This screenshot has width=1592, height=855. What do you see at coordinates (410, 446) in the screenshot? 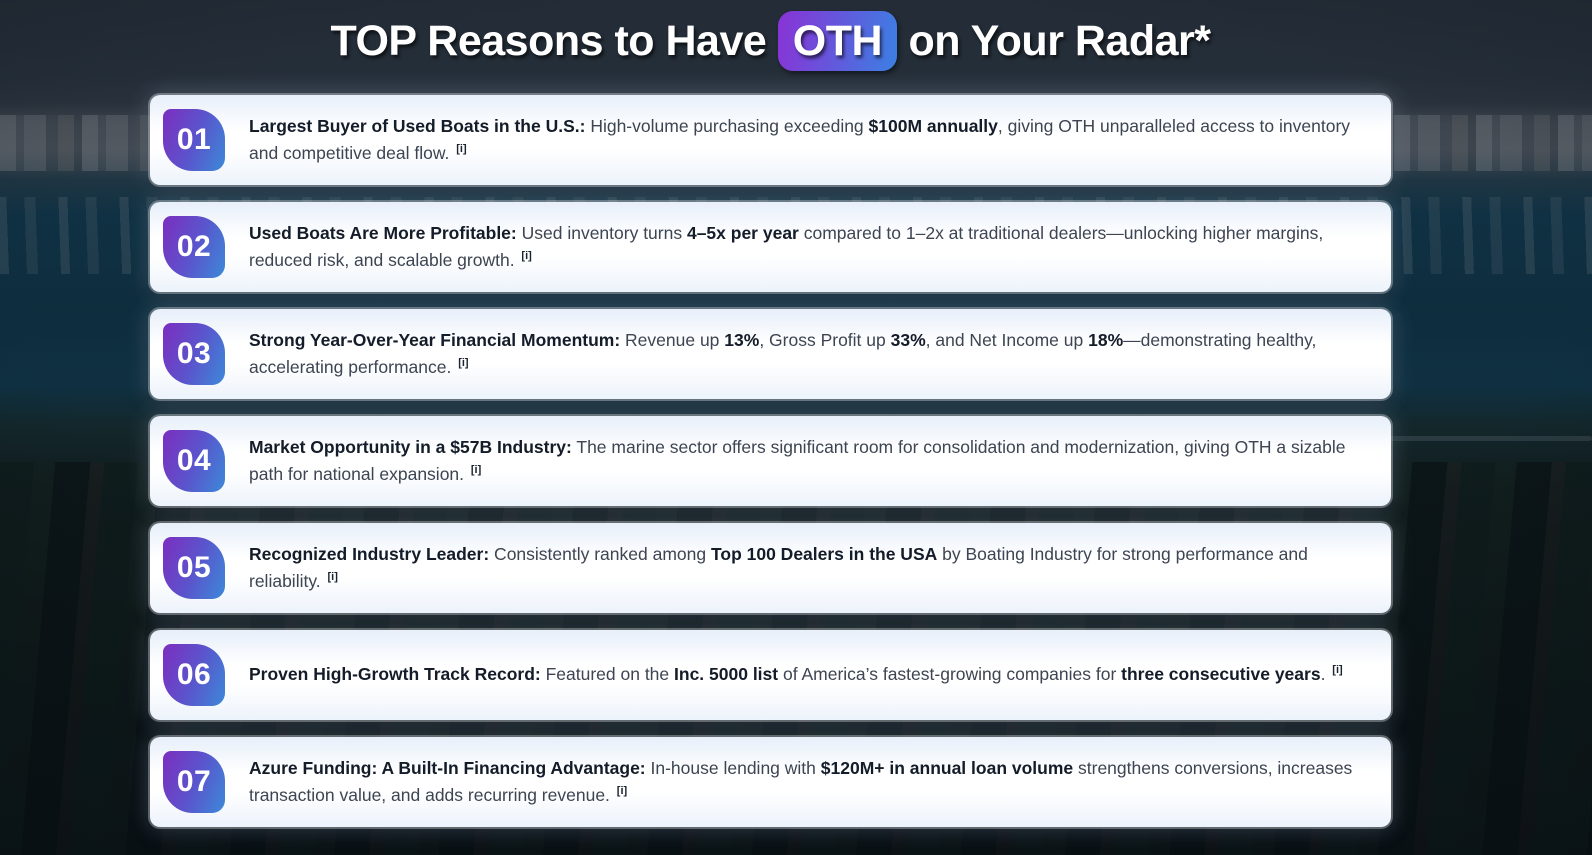
I see `card-text-bold: Market Opportunity in a $57B Industry:` at bounding box center [410, 446].